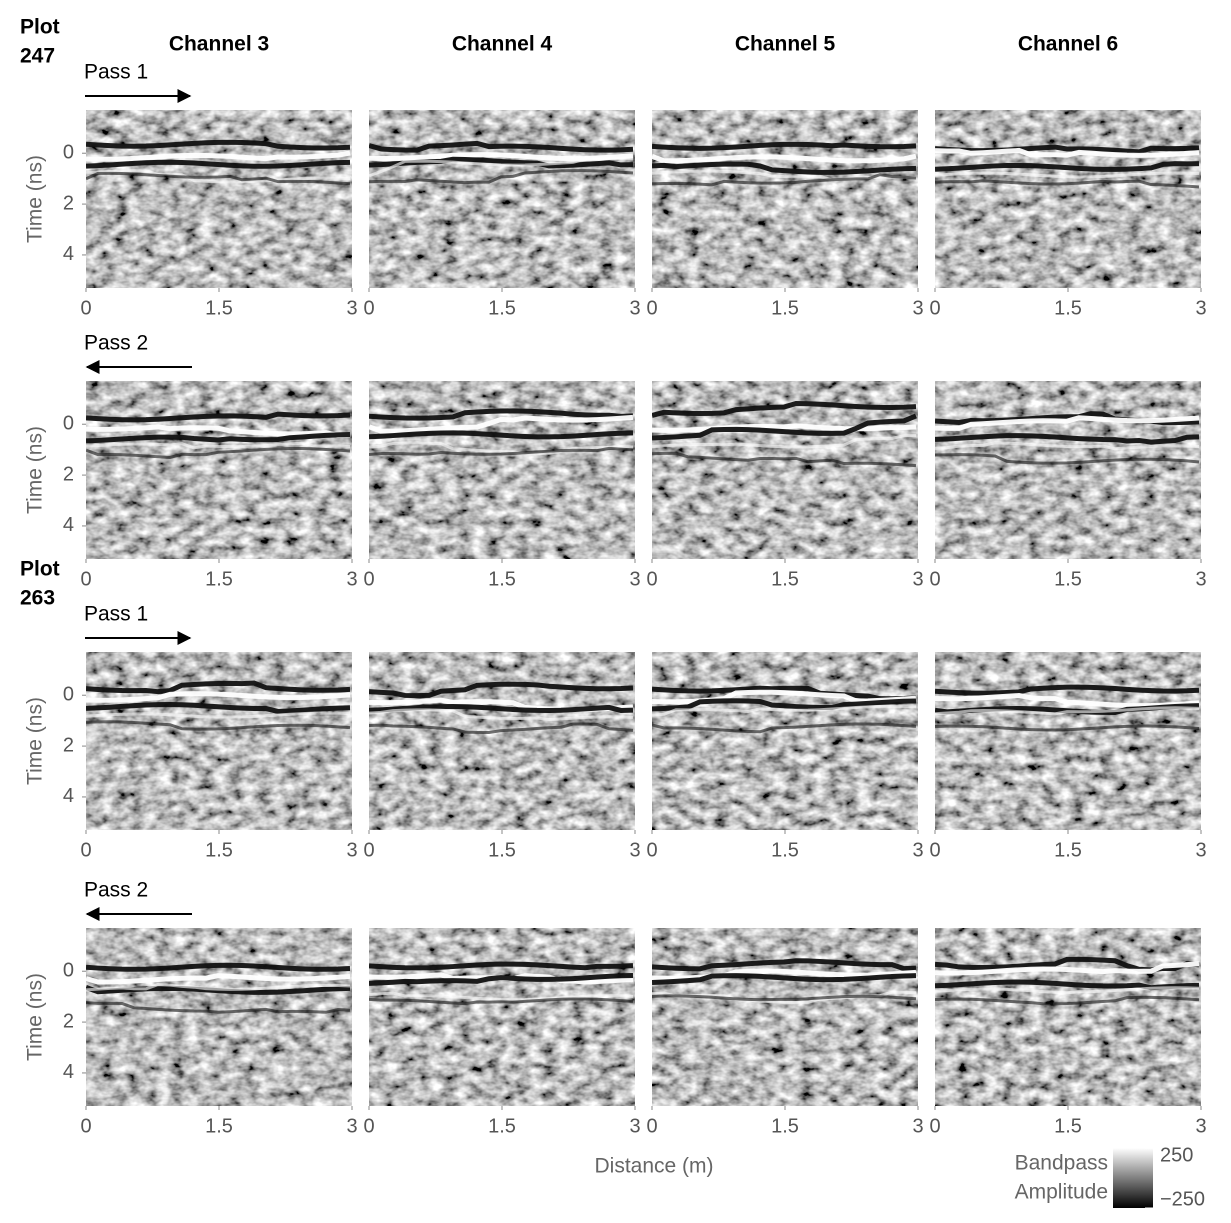 The width and height of the screenshot is (1231, 1223). What do you see at coordinates (37, 598) in the screenshot?
I see `plot-label: 263` at bounding box center [37, 598].